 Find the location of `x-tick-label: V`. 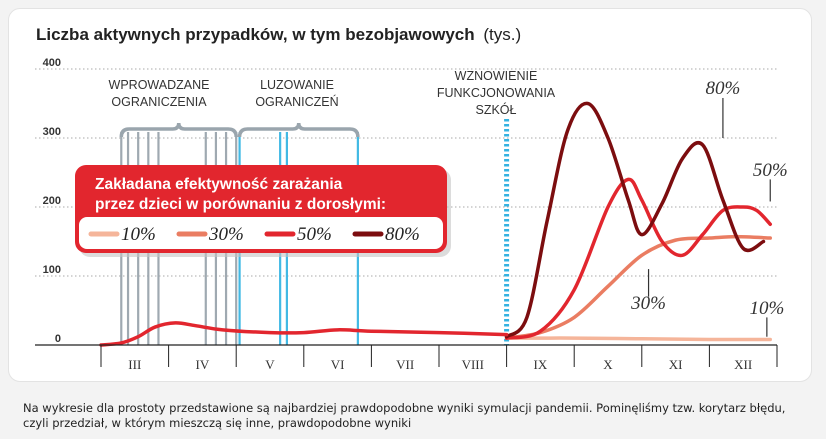

x-tick-label: V is located at coordinates (270, 364).